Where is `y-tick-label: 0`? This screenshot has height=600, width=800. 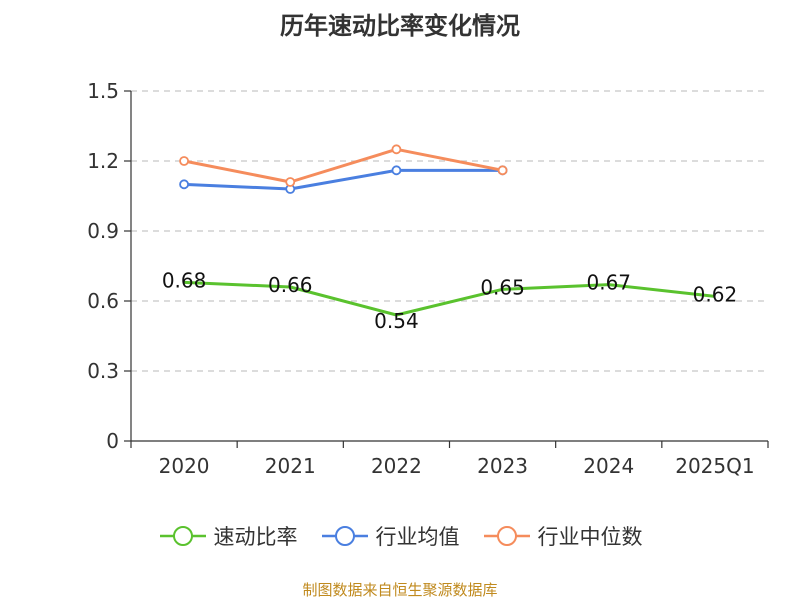
y-tick-label: 0 is located at coordinates (112, 441).